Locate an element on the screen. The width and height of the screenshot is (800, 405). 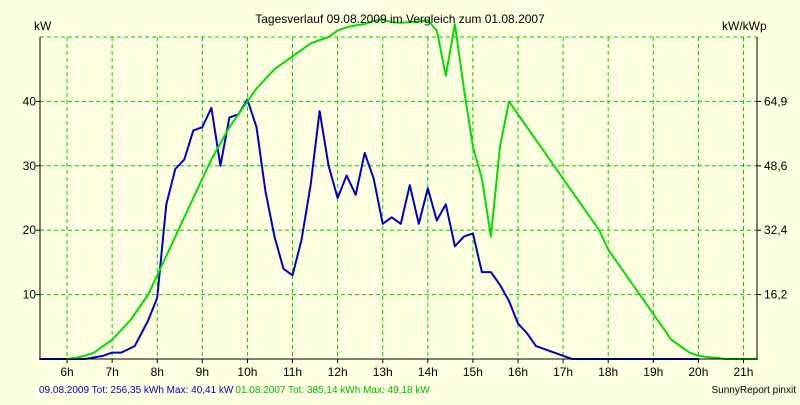
x-tick-label: 7h is located at coordinates (111, 372).